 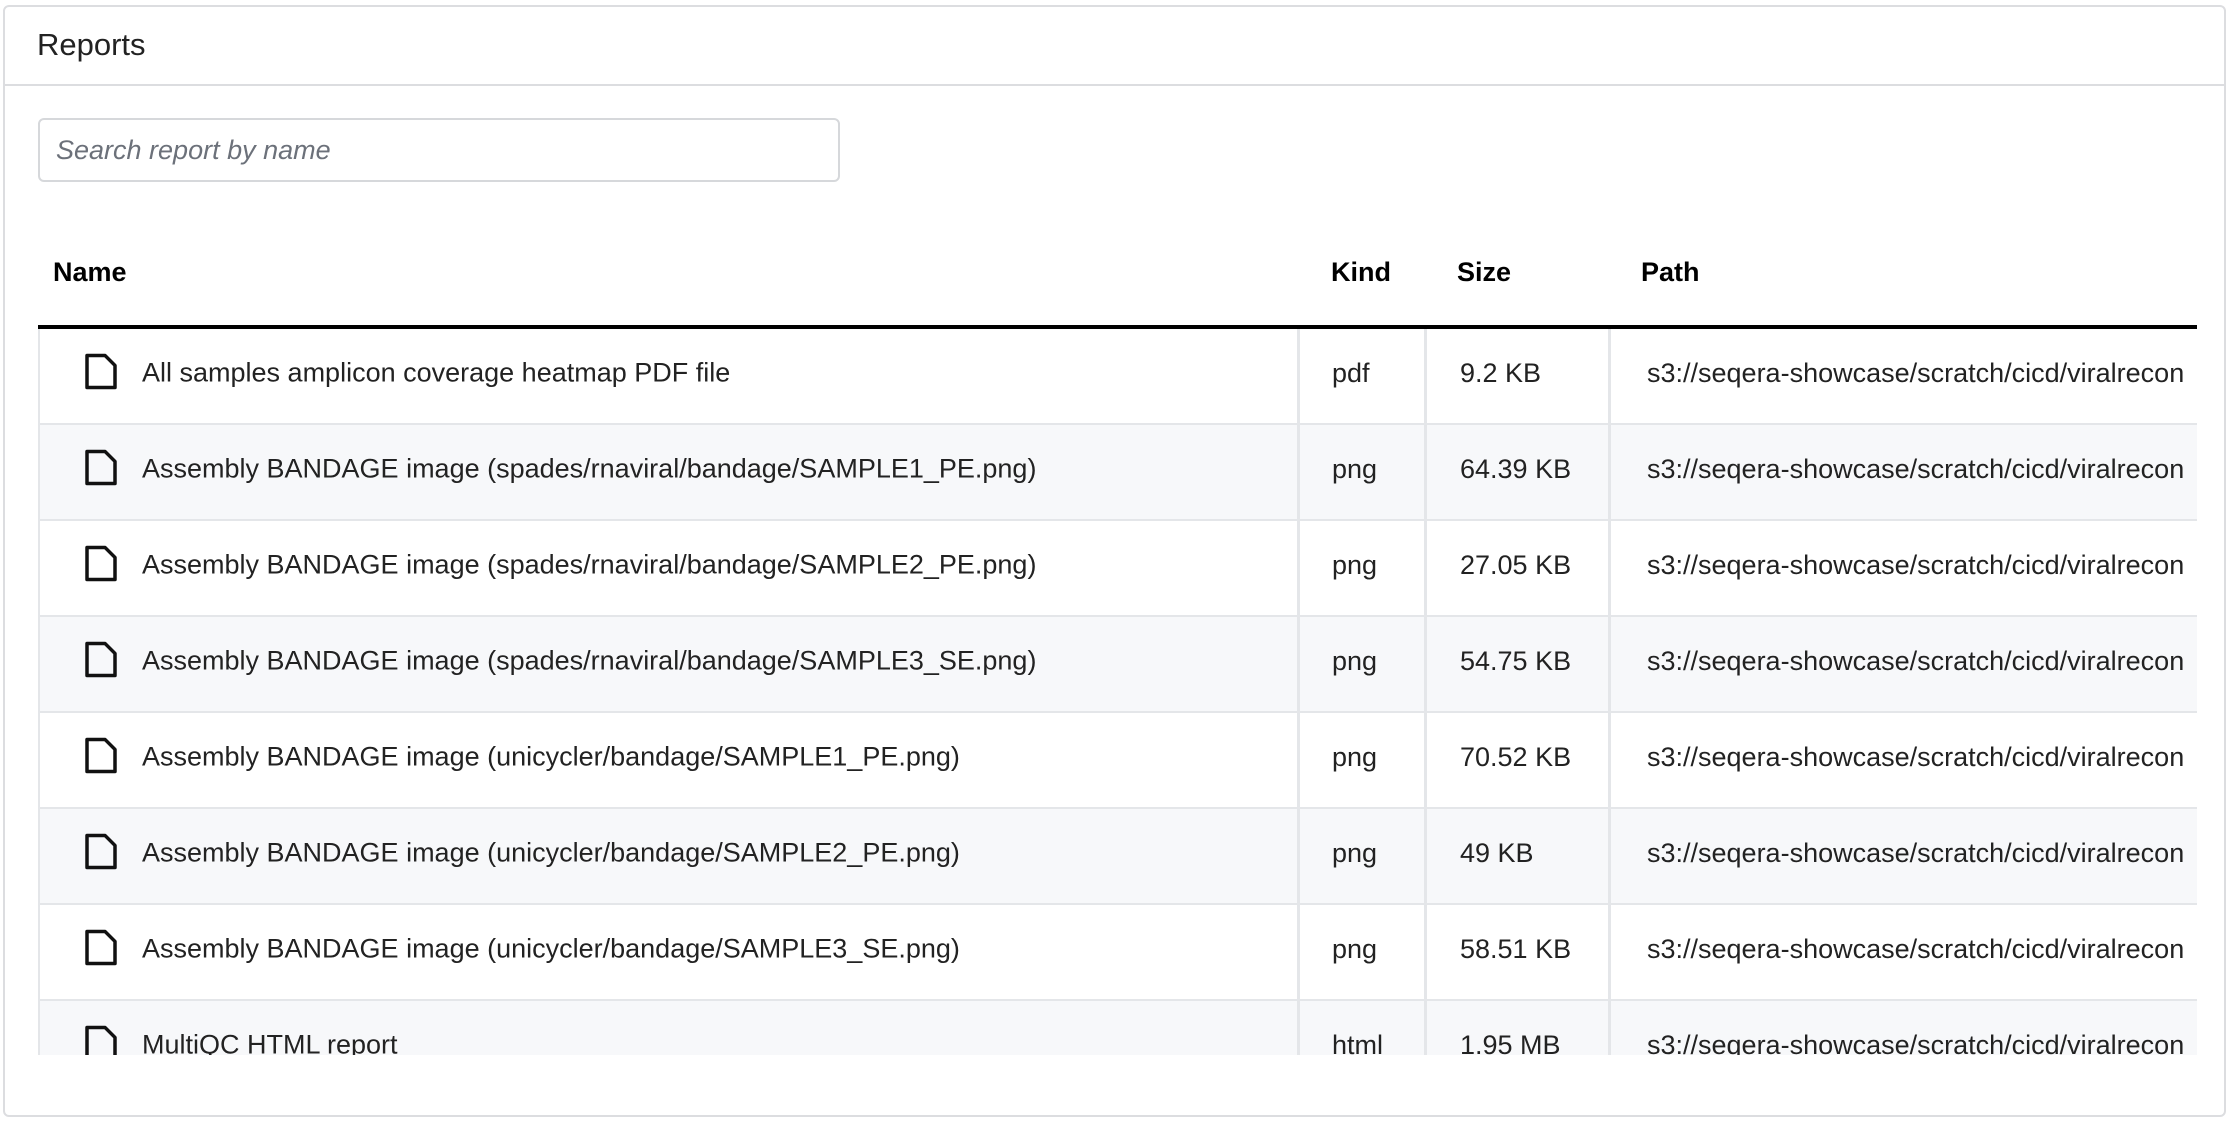 I want to click on report-name: MultiQC HTML report, so click(x=270, y=1042).